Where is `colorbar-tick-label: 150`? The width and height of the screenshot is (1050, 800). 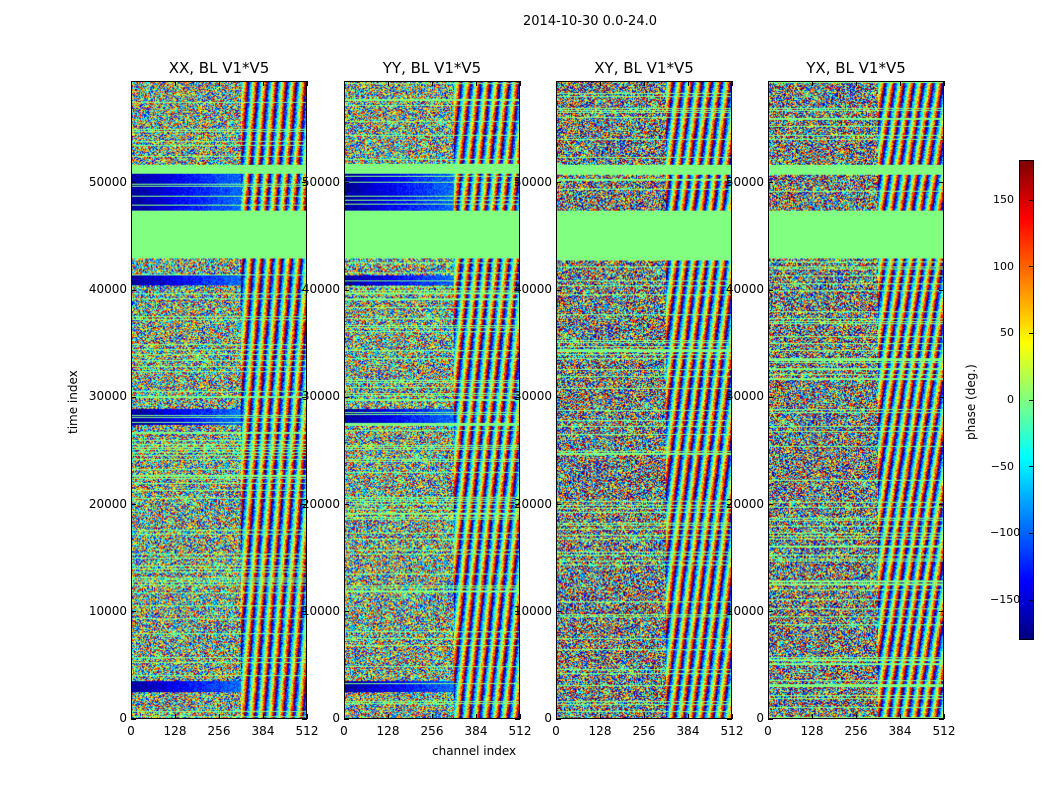 colorbar-tick-label: 150 is located at coordinates (1003, 199).